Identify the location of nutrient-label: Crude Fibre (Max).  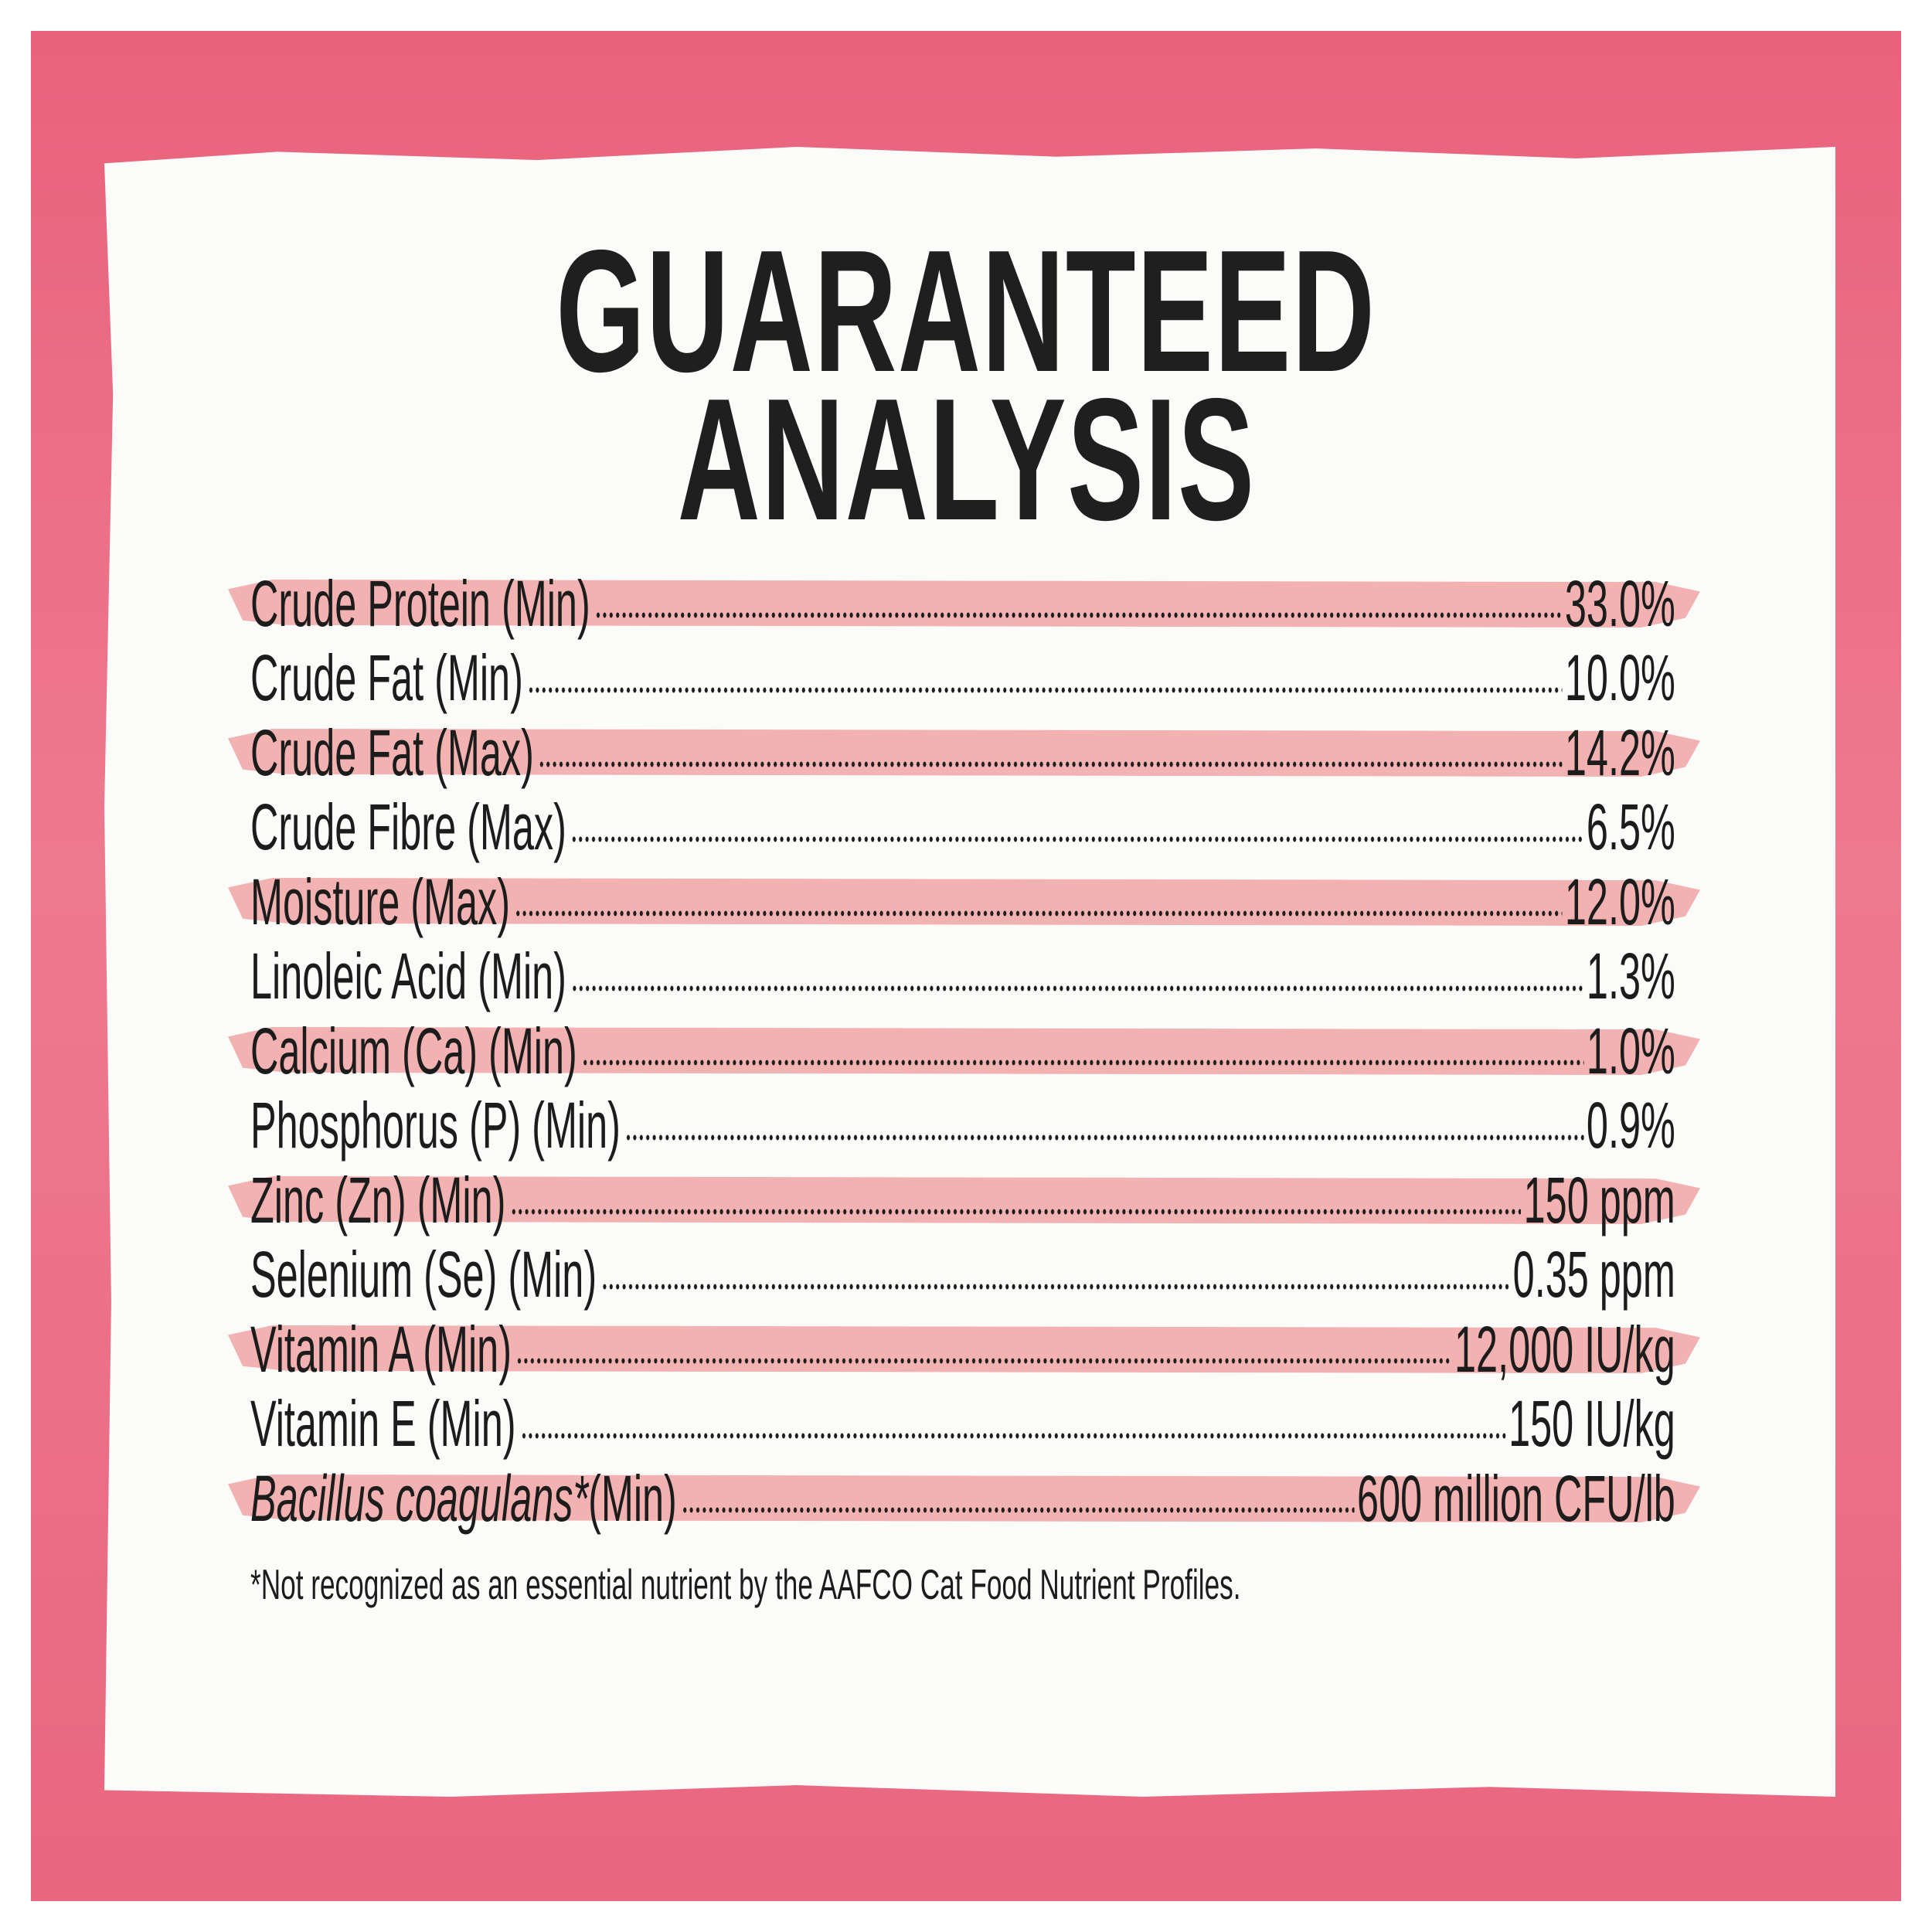
(408, 828).